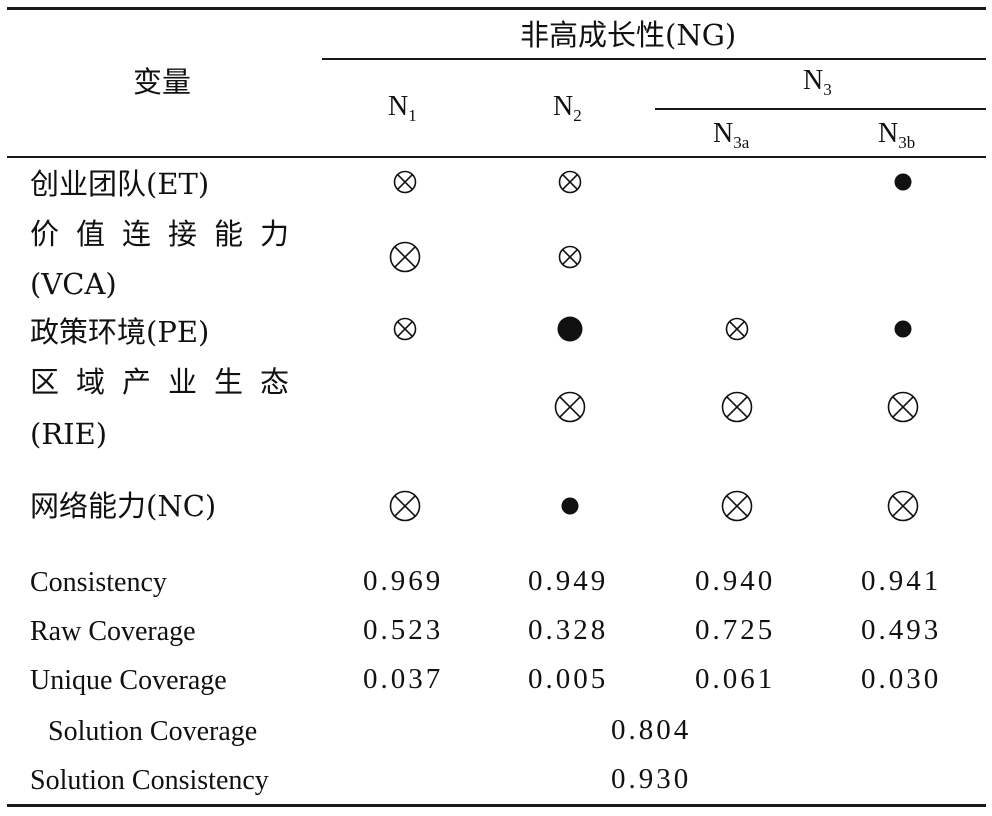 This screenshot has width=992, height=816. Describe the element at coordinates (496, 157) in the screenshot. I see `header-bottom-rule` at that location.